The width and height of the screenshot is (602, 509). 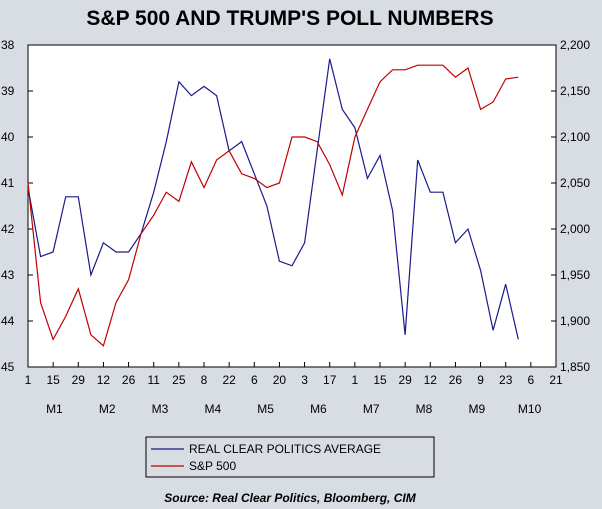 I want to click on right-axis: 2,200 2,150 2,100 2,050 2,000 1,950 1,900 1,850, so click(x=570, y=206).